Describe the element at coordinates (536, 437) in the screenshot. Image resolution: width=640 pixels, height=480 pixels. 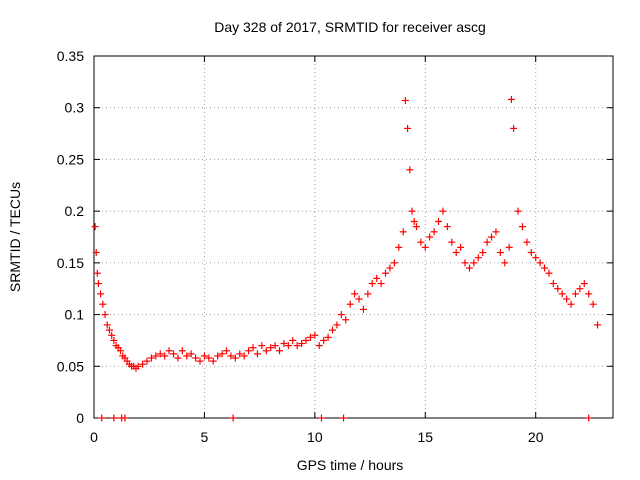
I see `x-tick-label: 20` at that location.